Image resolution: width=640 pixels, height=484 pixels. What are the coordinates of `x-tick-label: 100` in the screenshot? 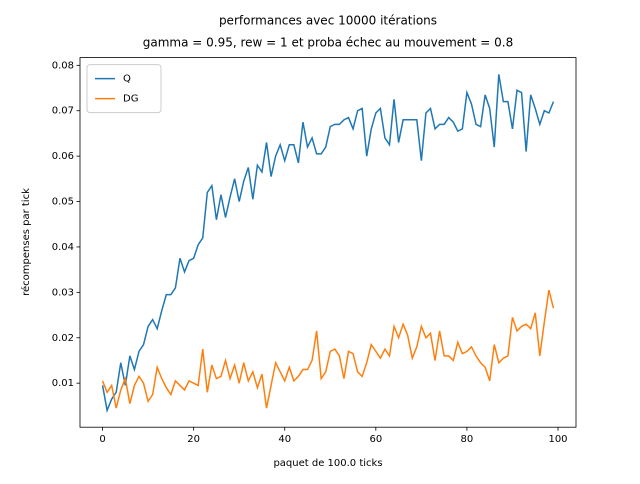 It's located at (557, 439).